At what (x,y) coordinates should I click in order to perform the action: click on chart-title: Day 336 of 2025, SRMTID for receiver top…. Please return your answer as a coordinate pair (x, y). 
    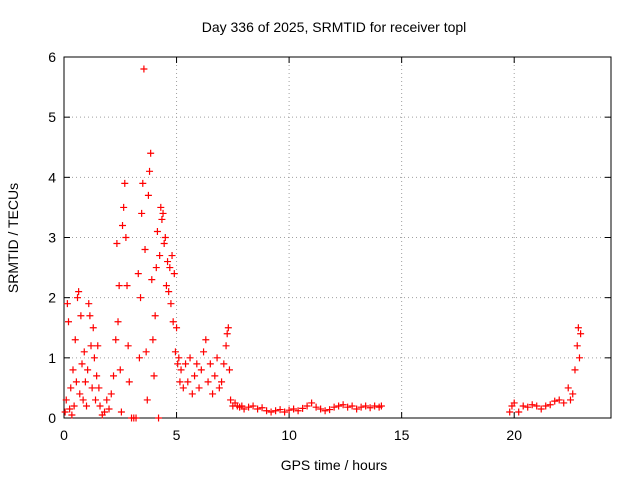
    Looking at the image, I should click on (334, 27).